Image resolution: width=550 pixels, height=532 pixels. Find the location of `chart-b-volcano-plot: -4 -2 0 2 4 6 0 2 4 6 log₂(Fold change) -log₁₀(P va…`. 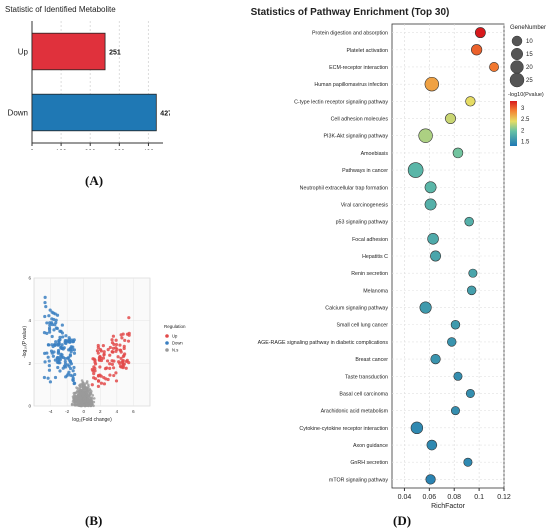

chart-b-volcano-plot: -4 -2 0 2 4 6 0 2 4 6 log₂(Fold change) -log₁₀(P va… is located at coordinates (104, 350).